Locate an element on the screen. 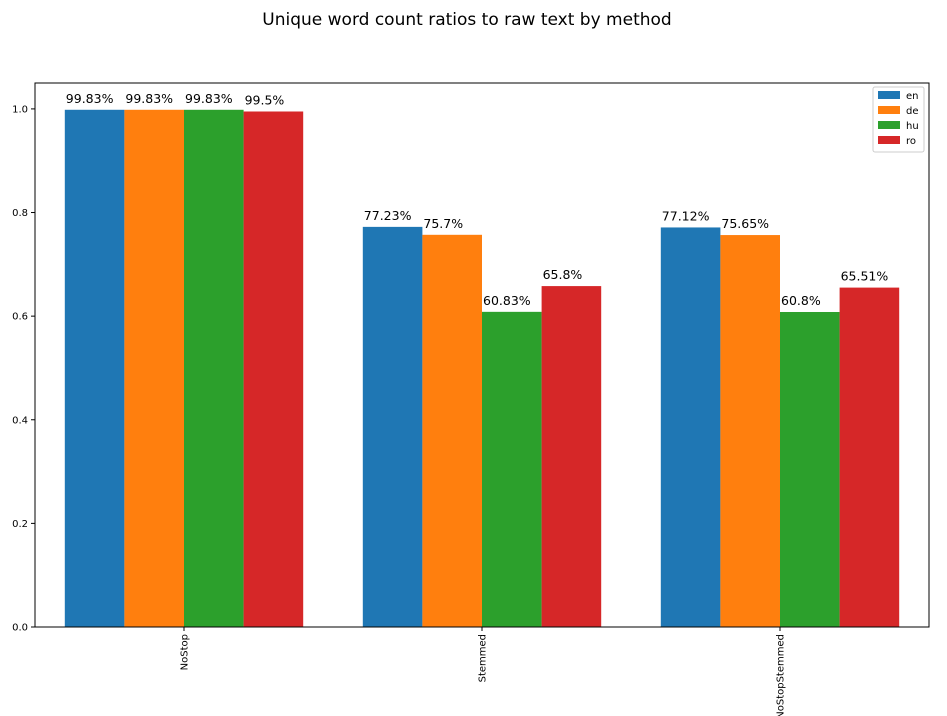 This screenshot has height=716, width=947. legend-box is located at coordinates (898, 119).